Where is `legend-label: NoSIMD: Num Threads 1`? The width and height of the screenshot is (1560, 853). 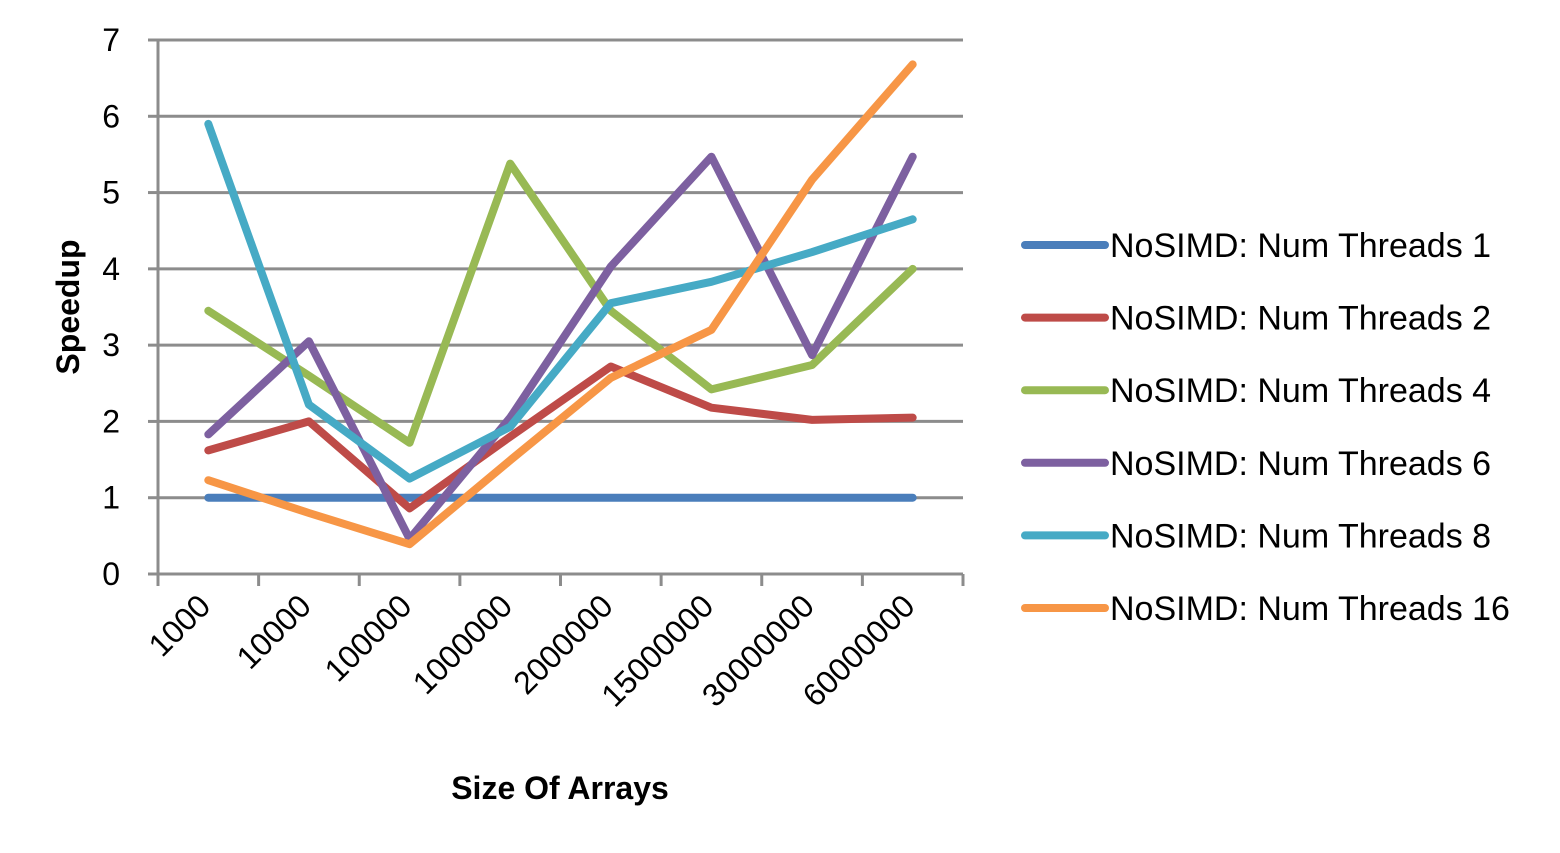 legend-label: NoSIMD: Num Threads 1 is located at coordinates (1300, 246).